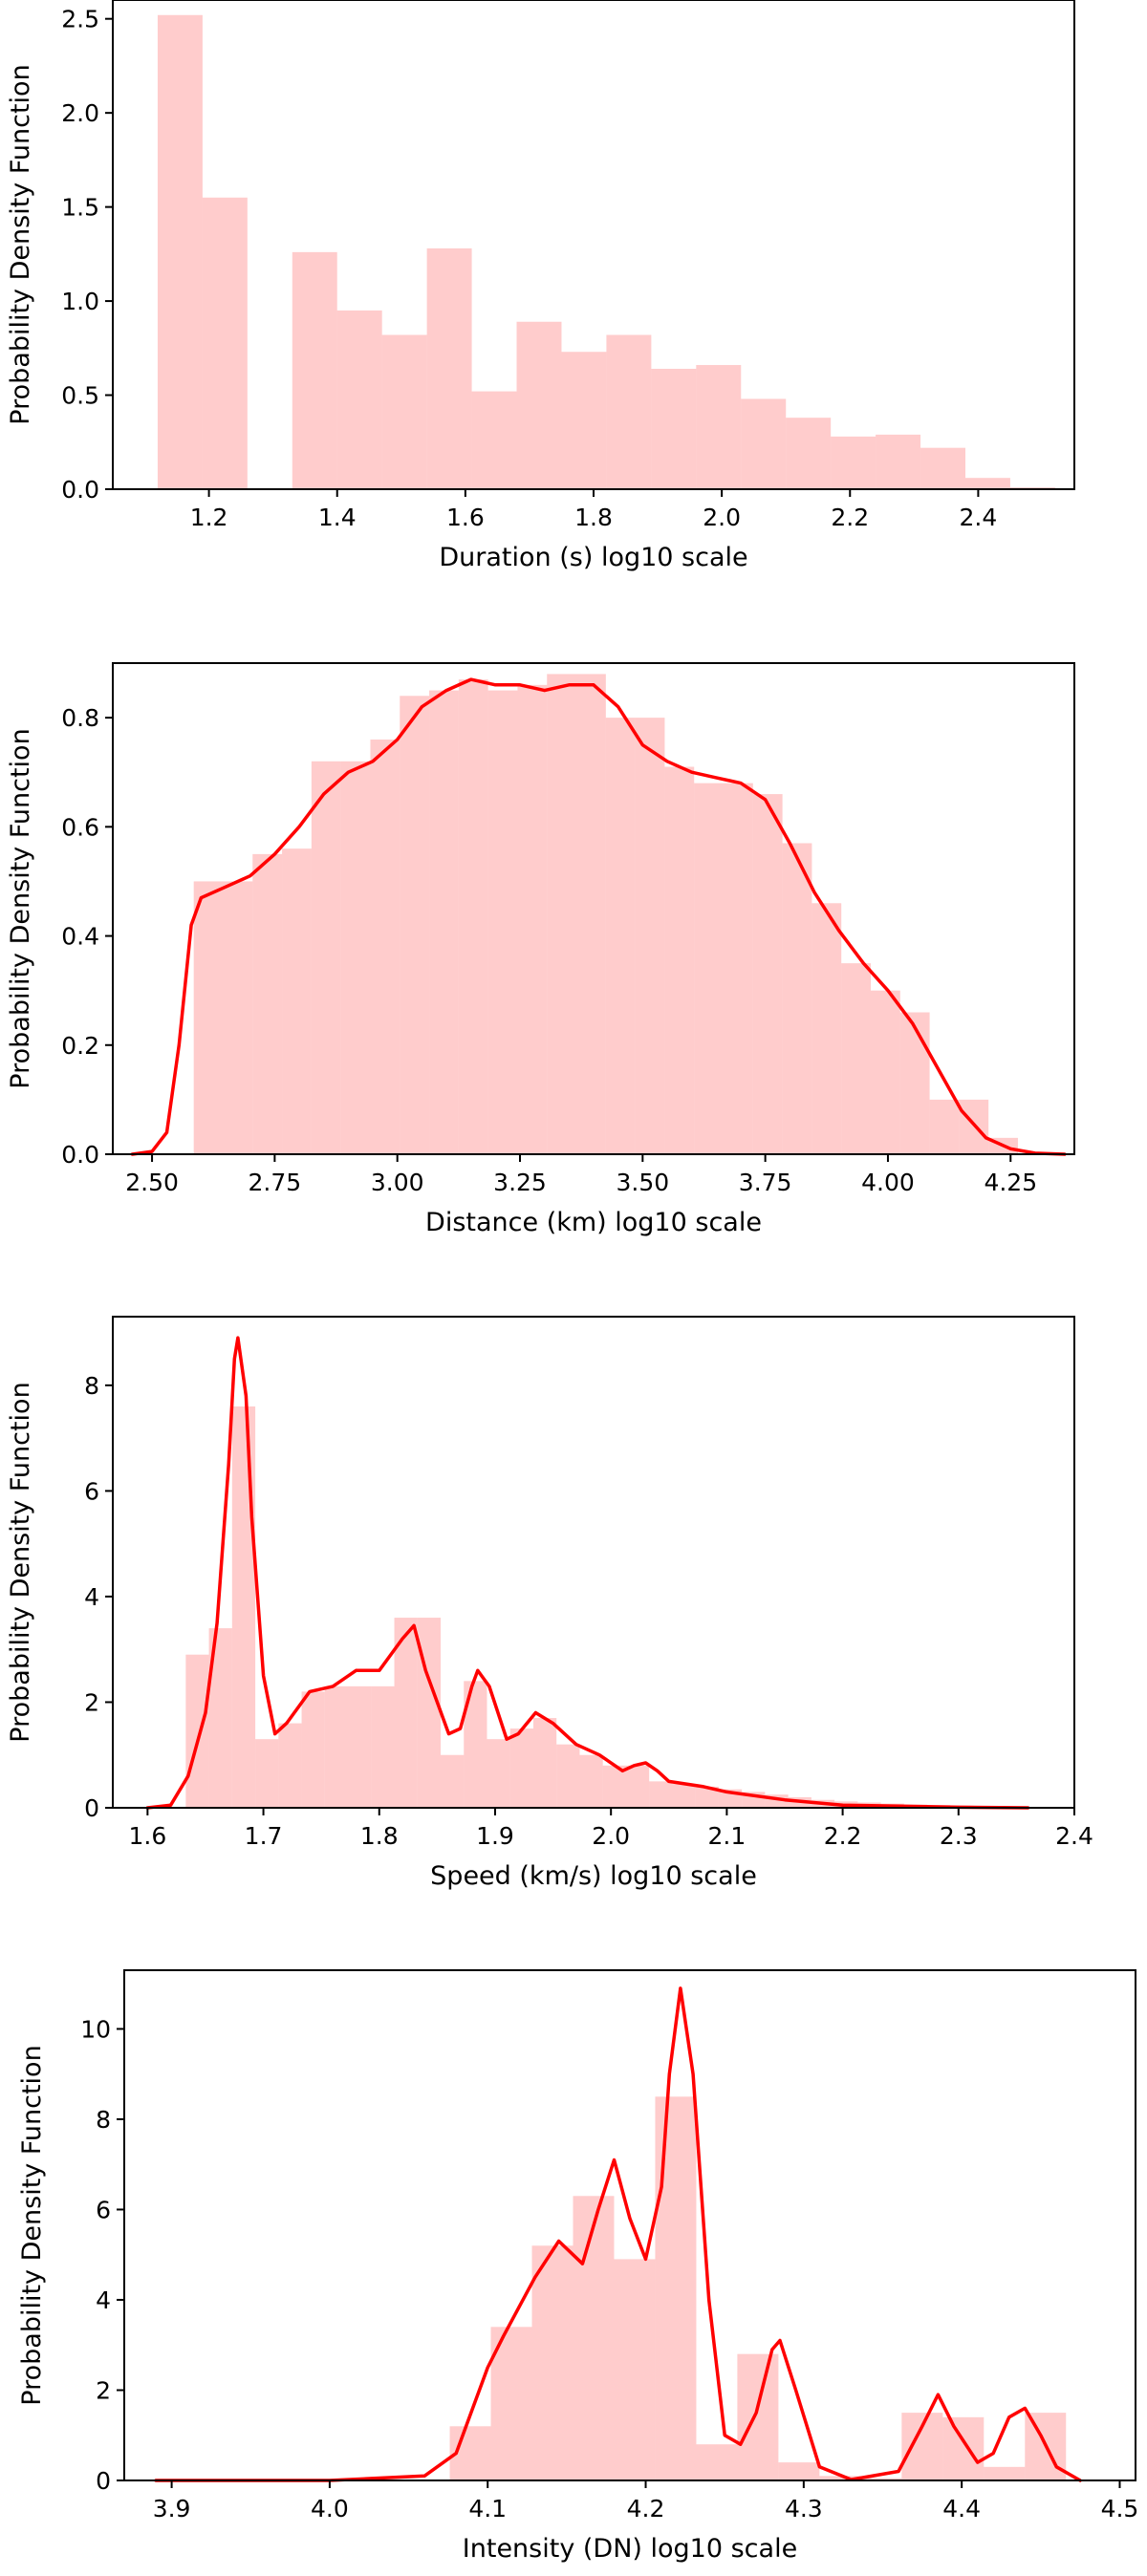 The image size is (1147, 2576). What do you see at coordinates (152, 1182) in the screenshot?
I see `x-tick-label: 2.50` at bounding box center [152, 1182].